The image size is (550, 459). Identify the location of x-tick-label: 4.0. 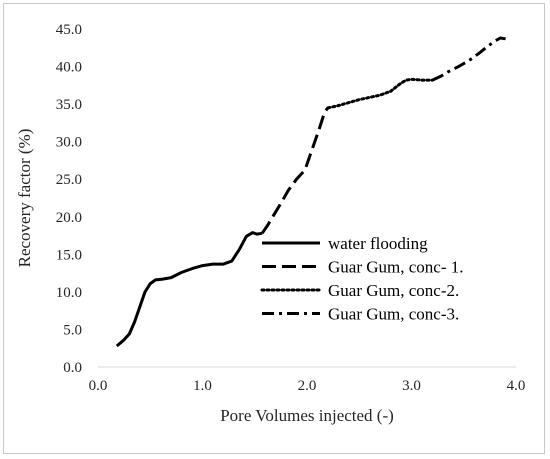
(516, 386).